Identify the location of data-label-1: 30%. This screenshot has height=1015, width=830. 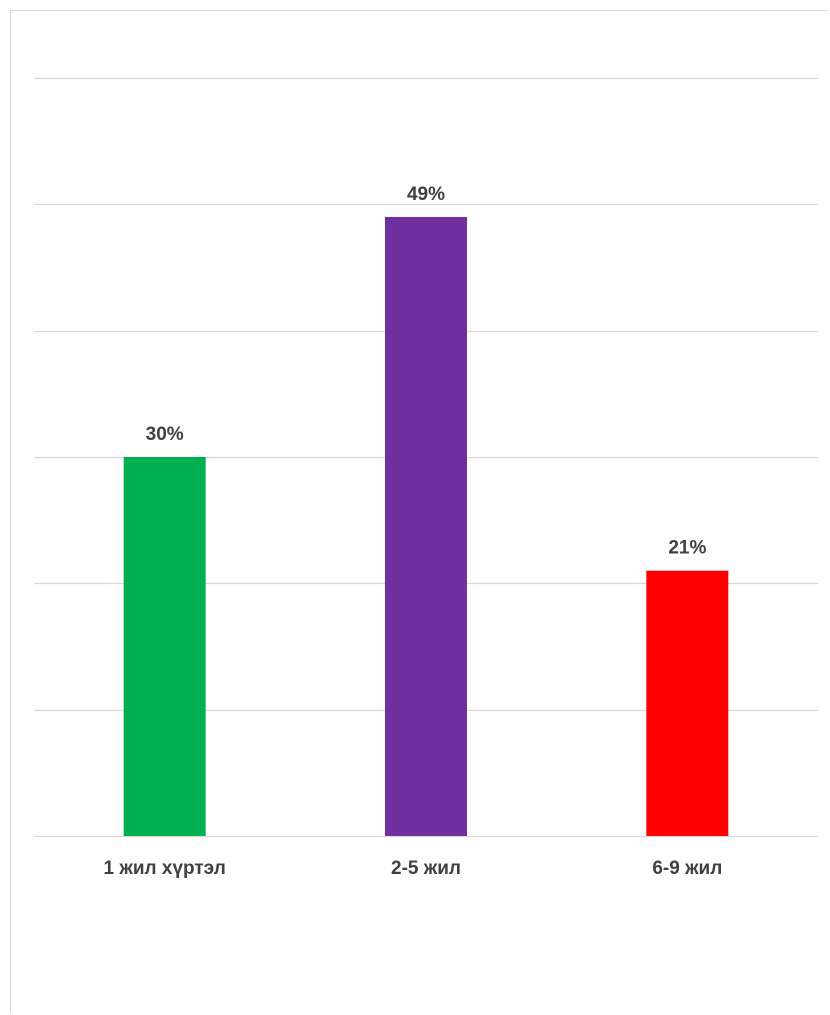
(165, 434).